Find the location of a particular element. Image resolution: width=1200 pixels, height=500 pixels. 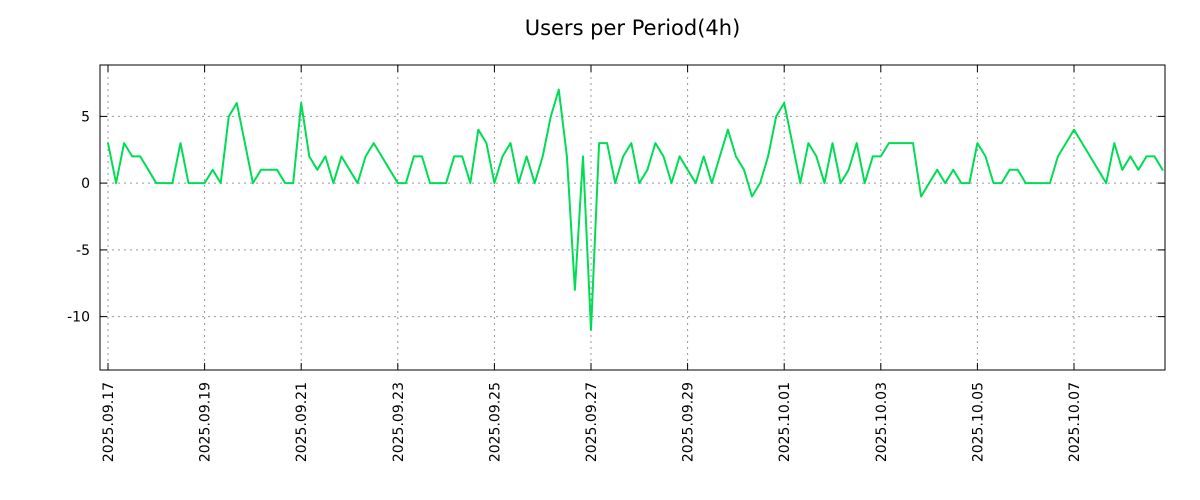

x-tick-label: 2025.09.29 is located at coordinates (689, 422).